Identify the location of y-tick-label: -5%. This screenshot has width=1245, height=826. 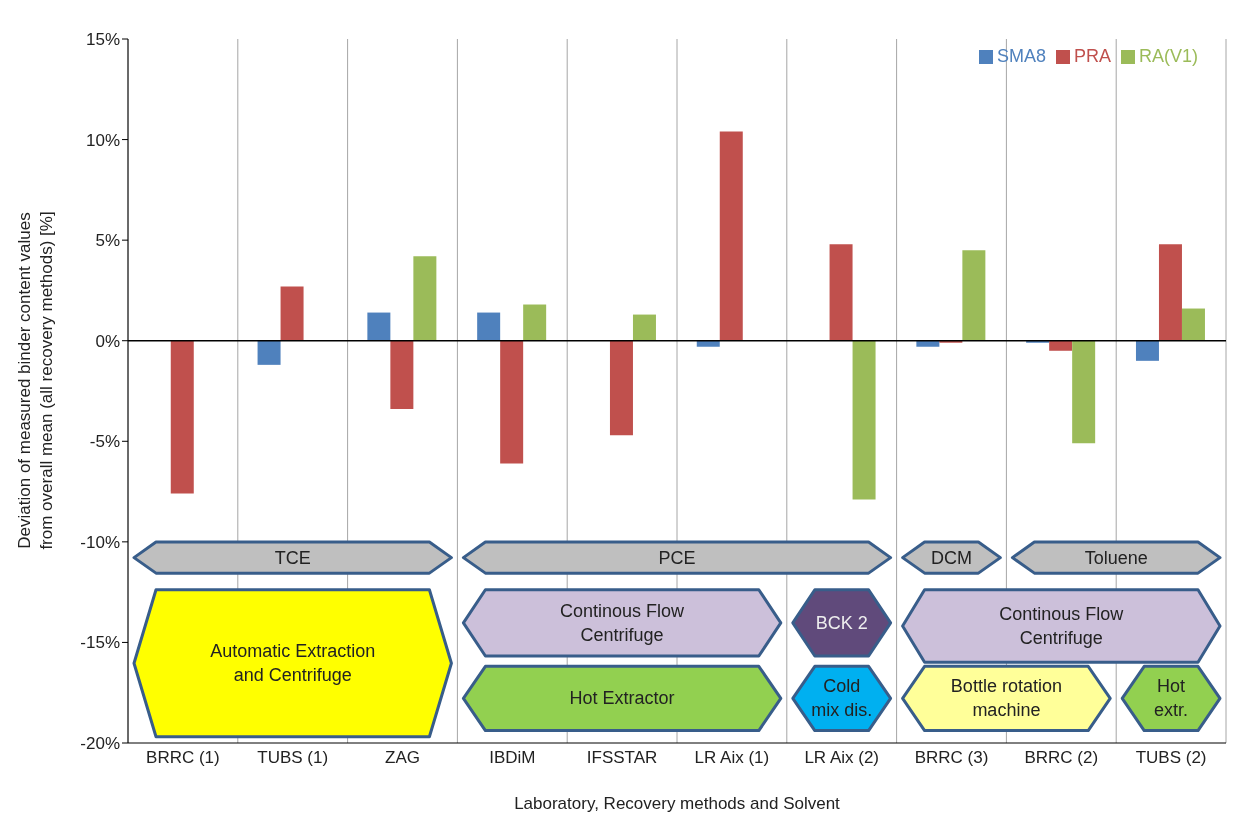
(104, 442).